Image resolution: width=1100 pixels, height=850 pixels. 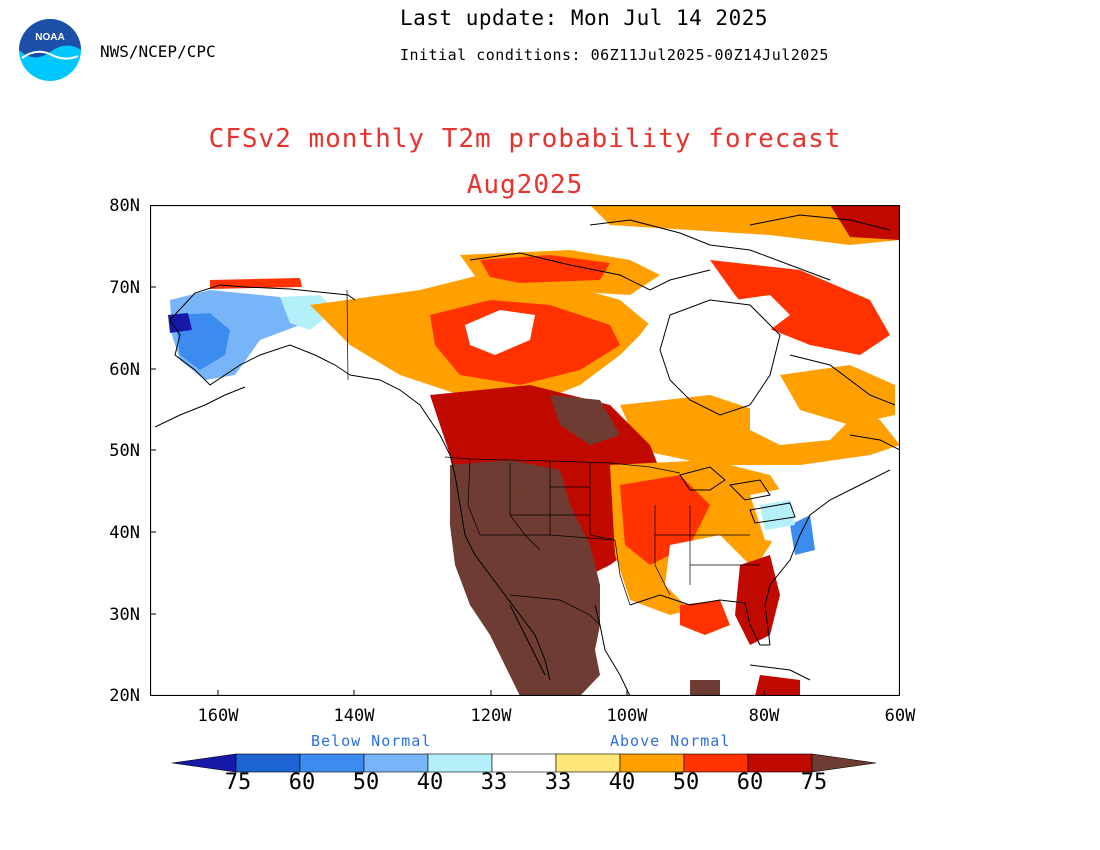 I want to click on lat-label: 70N, so click(x=124, y=288).